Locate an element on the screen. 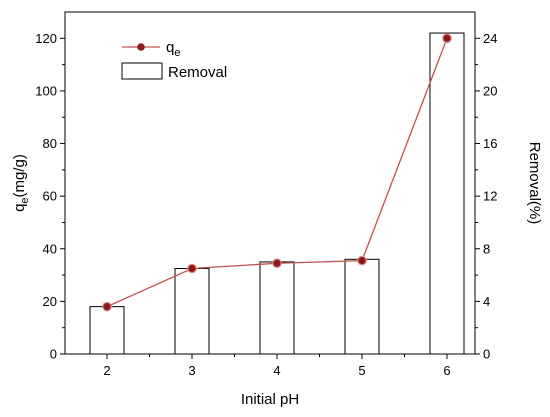 The width and height of the screenshot is (550, 417). x-tick-label: 5 is located at coordinates (361, 370).